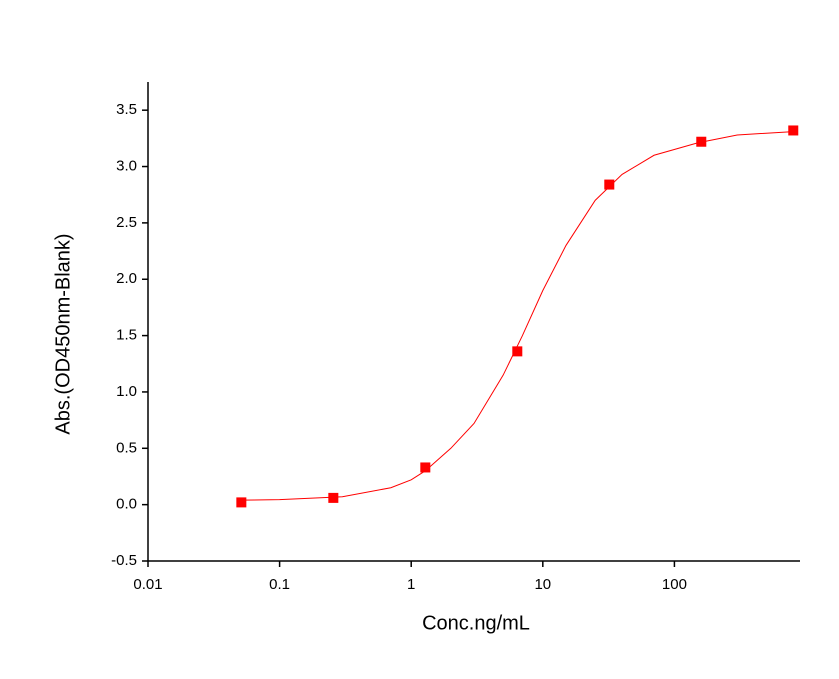 The image size is (839, 679). Describe the element at coordinates (126, 165) in the screenshot. I see `y-tick-label: 3.0` at that location.